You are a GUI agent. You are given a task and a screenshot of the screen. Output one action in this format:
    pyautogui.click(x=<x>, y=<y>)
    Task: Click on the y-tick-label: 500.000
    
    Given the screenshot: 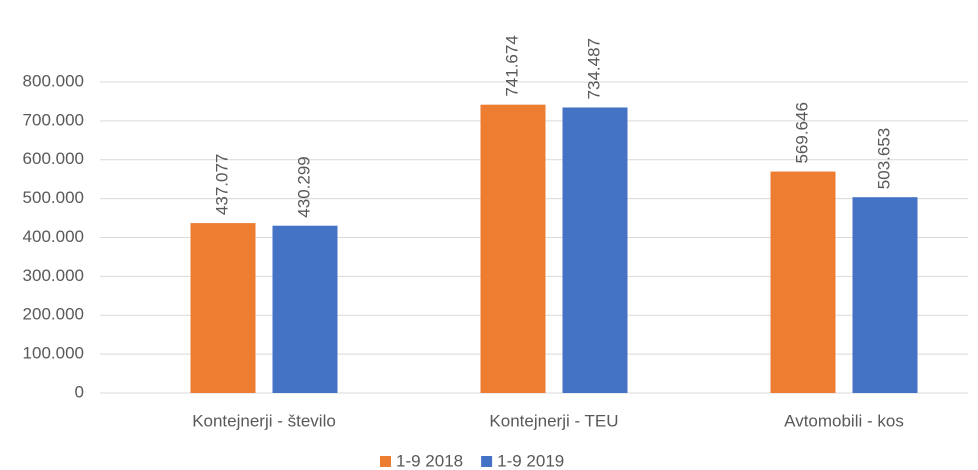 What is the action you would take?
    pyautogui.click(x=53, y=197)
    